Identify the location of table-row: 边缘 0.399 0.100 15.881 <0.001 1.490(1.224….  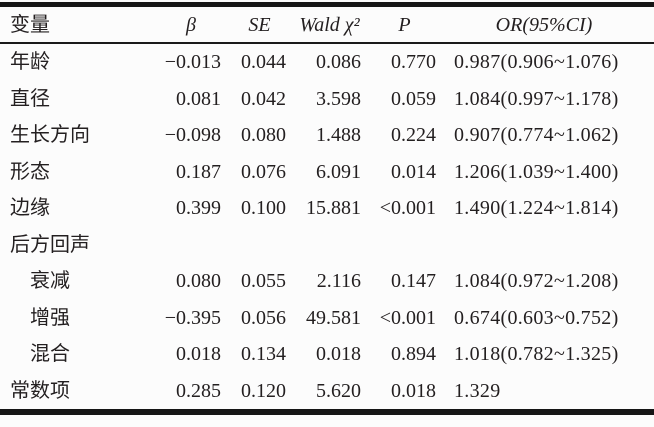
(327, 208).